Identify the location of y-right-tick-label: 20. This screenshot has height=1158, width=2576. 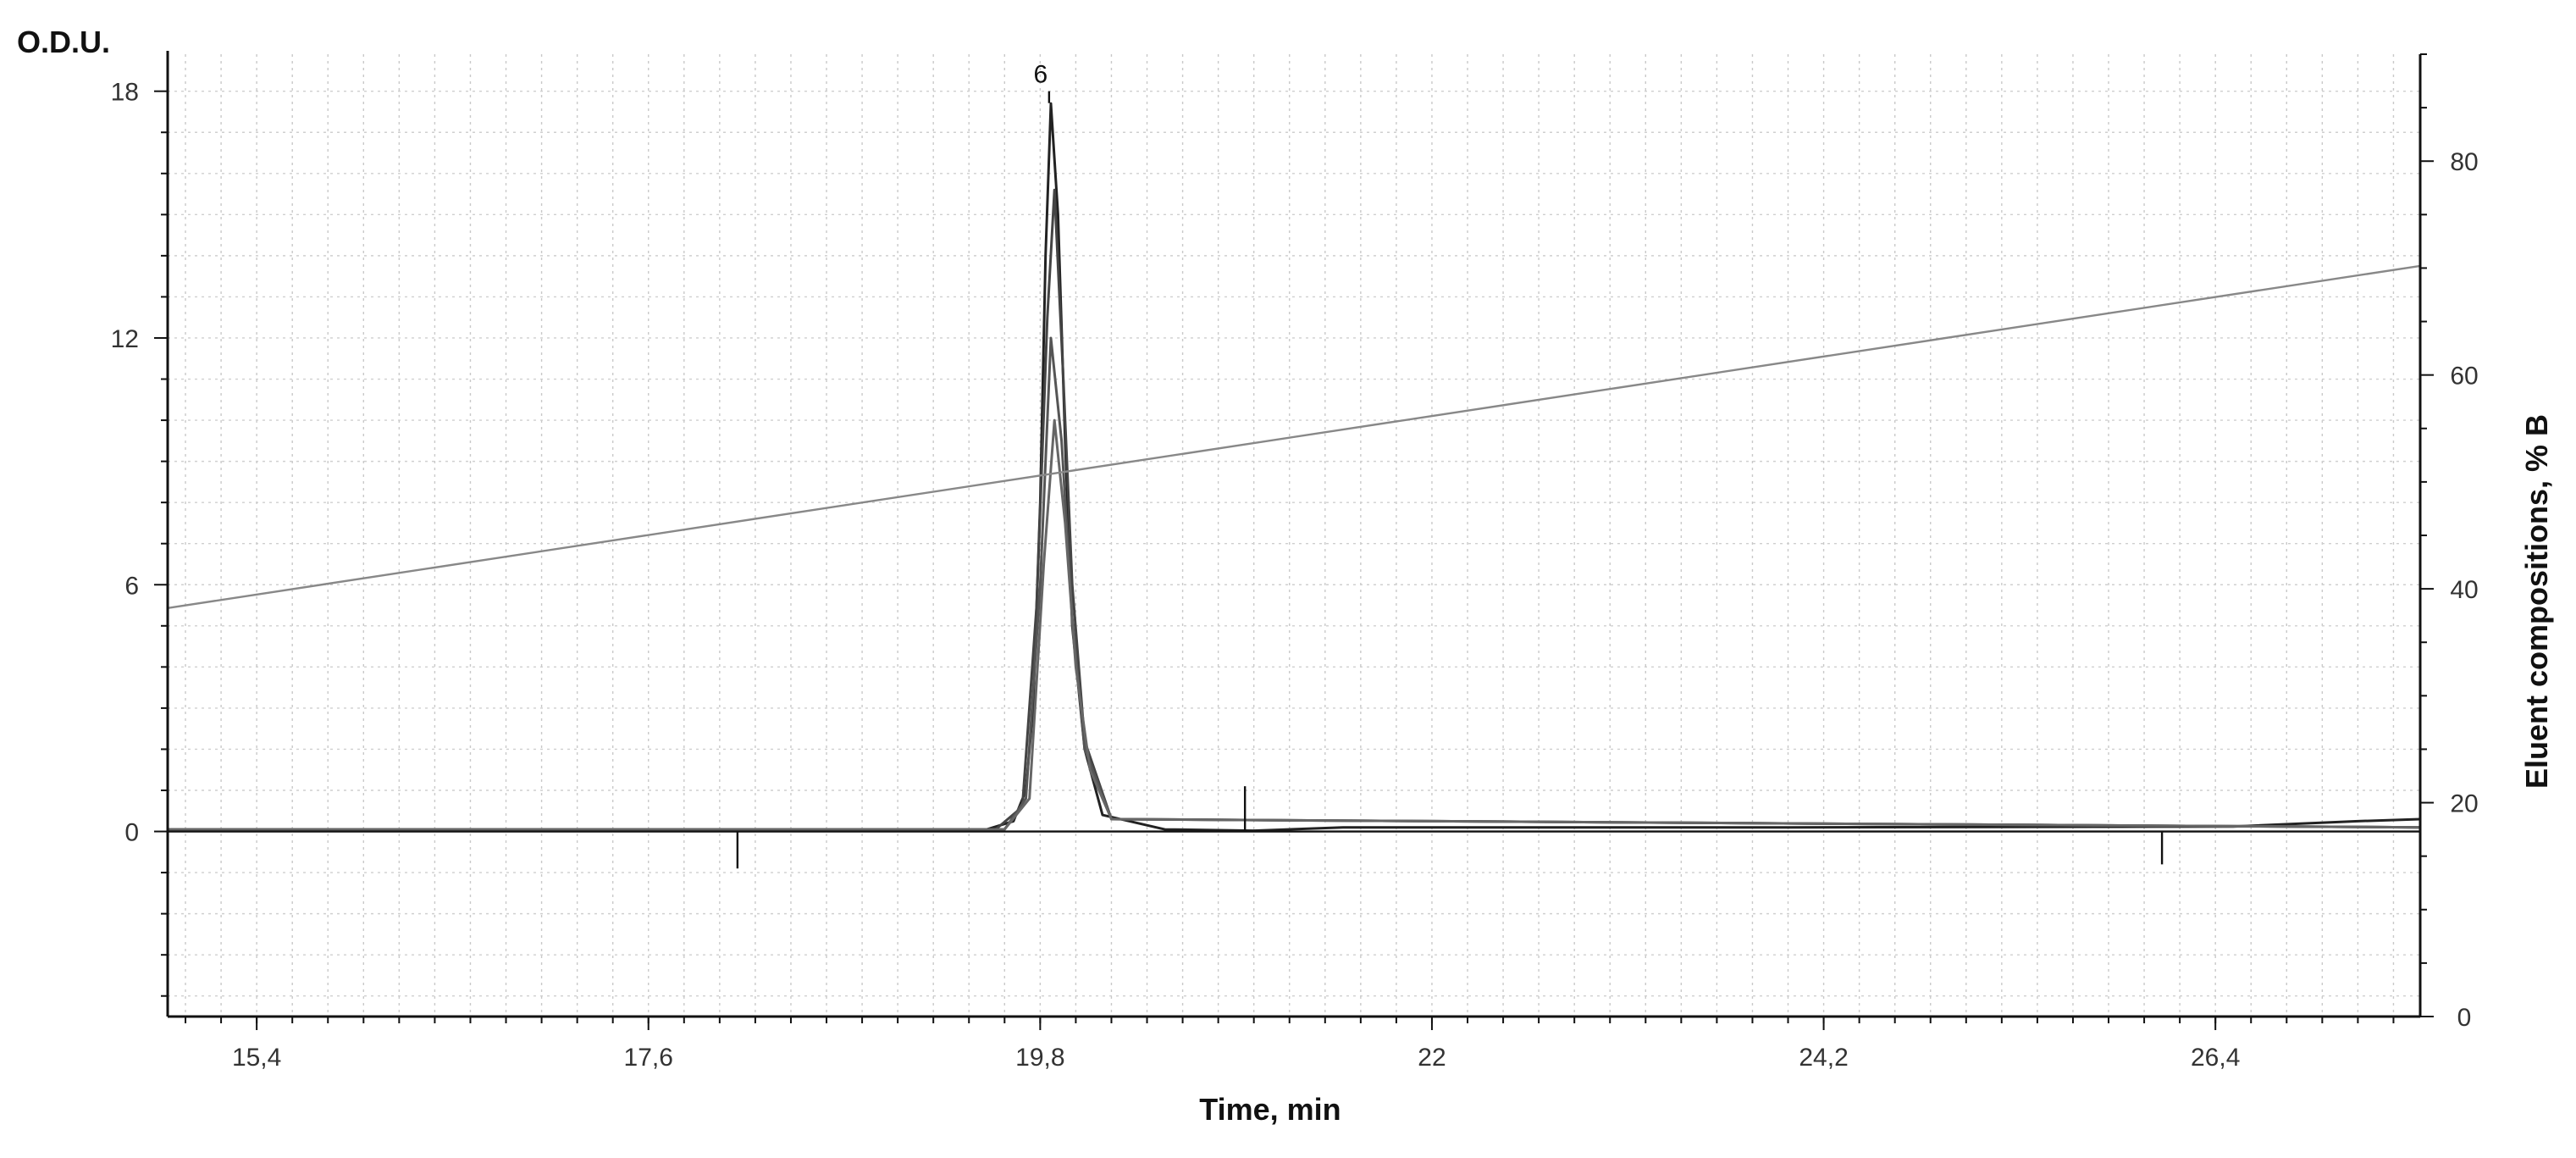
(2464, 804).